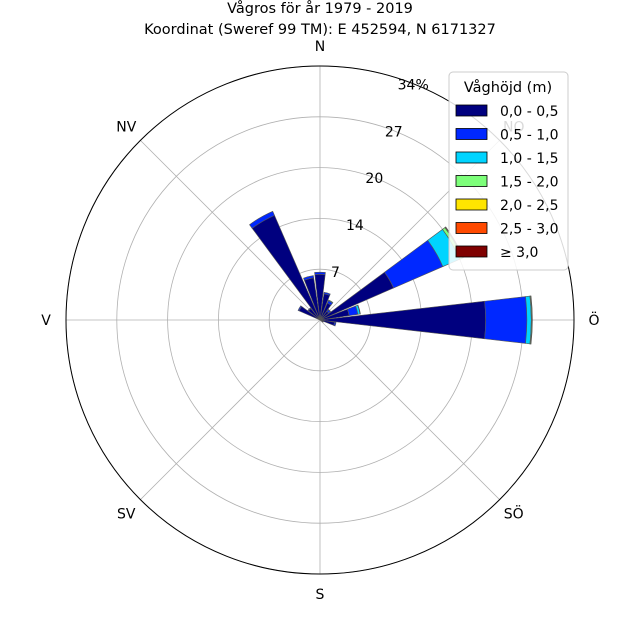  What do you see at coordinates (335, 324) in the screenshot?
I see `bar-dir105-bin2` at bounding box center [335, 324].